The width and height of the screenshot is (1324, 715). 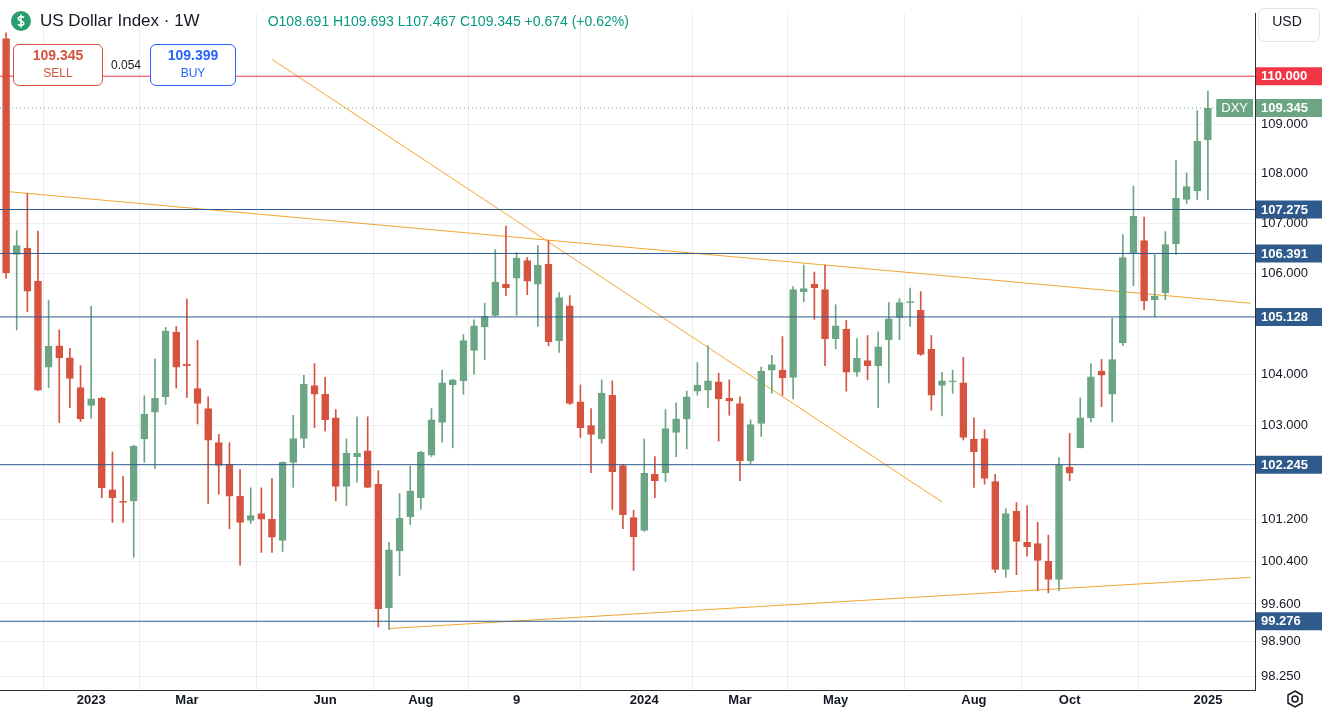 I want to click on annotation: 109.345, so click(x=58, y=55).